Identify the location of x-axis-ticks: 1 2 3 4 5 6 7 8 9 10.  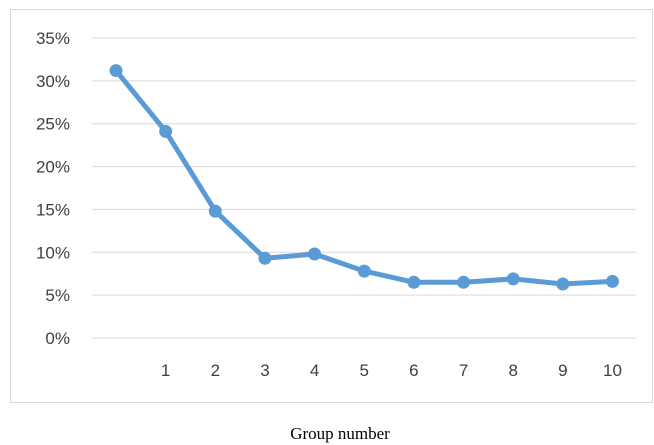
(391, 370).